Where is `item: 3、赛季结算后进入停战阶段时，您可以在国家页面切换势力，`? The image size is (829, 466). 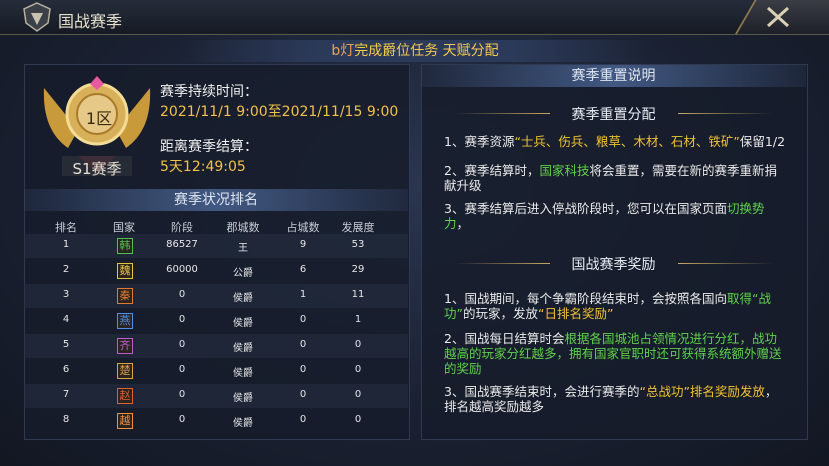 item: 3、赛季结算后进入停战阶段时，您可以在国家页面切换势力， is located at coordinates (616, 216).